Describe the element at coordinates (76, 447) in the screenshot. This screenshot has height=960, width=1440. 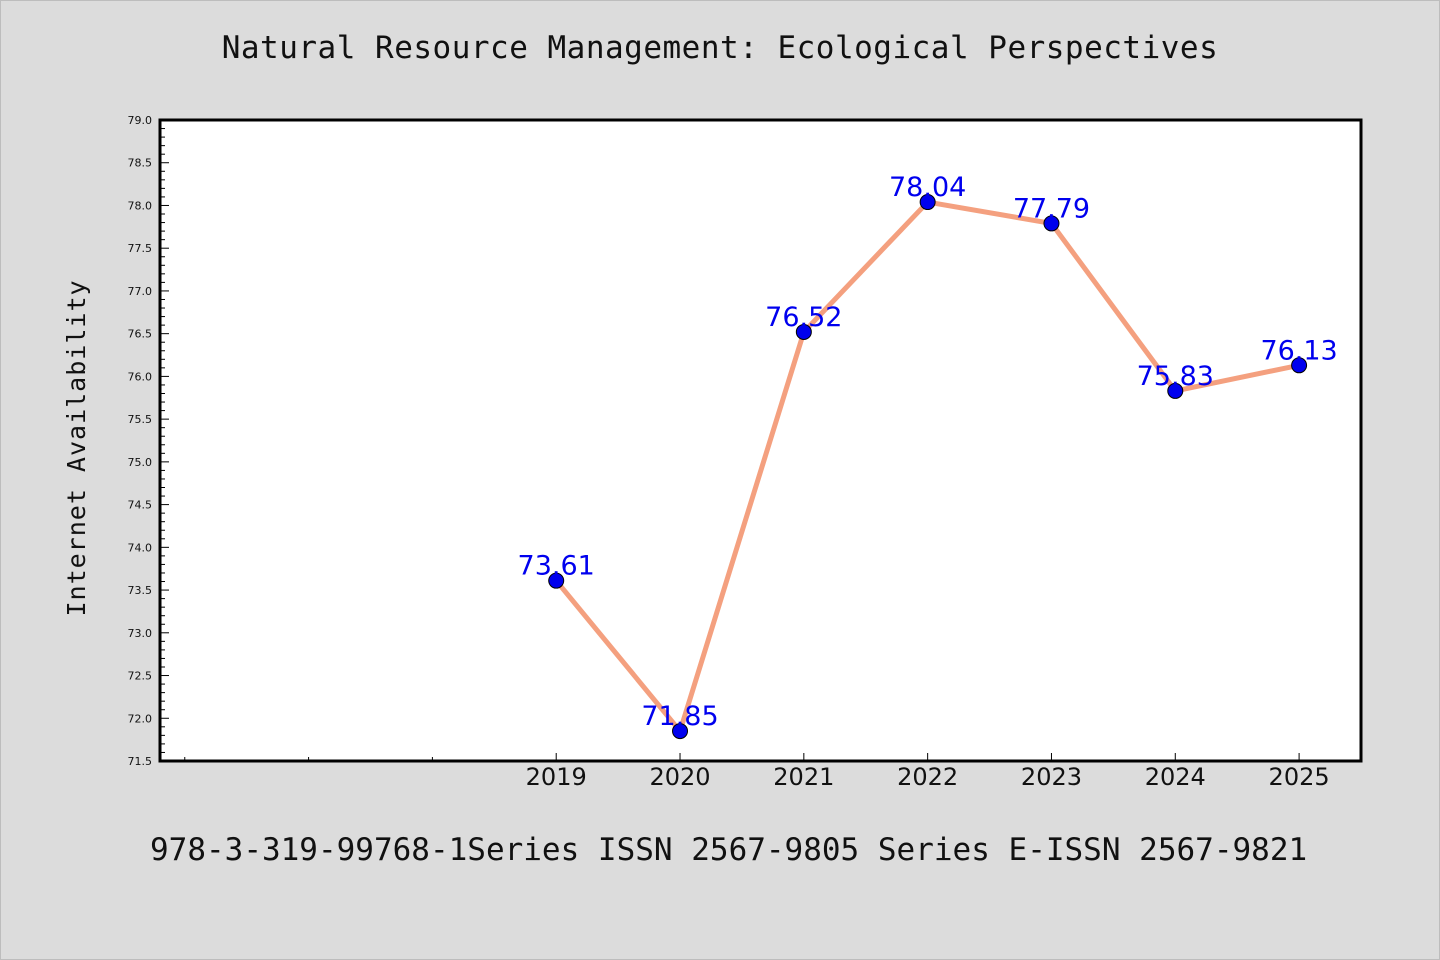
I see `y-axis-label: Internet Availability` at that location.